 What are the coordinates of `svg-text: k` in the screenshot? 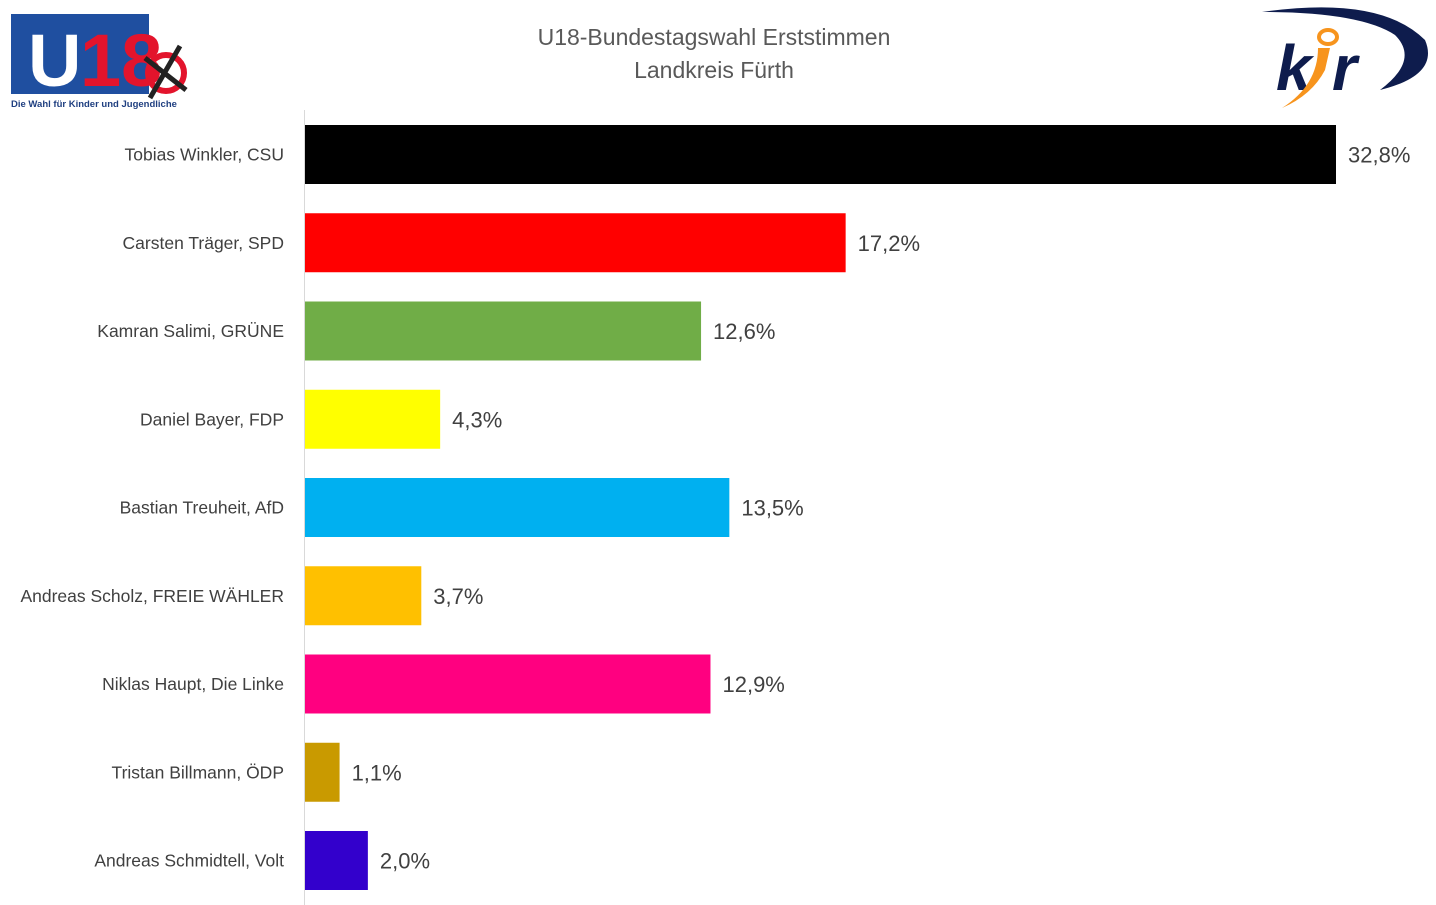 It's located at (1295, 68).